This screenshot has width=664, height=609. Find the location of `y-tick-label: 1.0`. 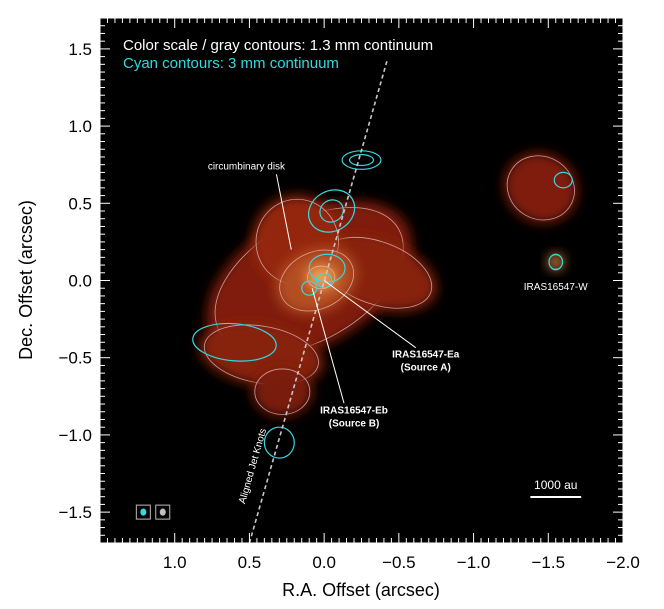

y-tick-label: 1.0 is located at coordinates (80, 126).